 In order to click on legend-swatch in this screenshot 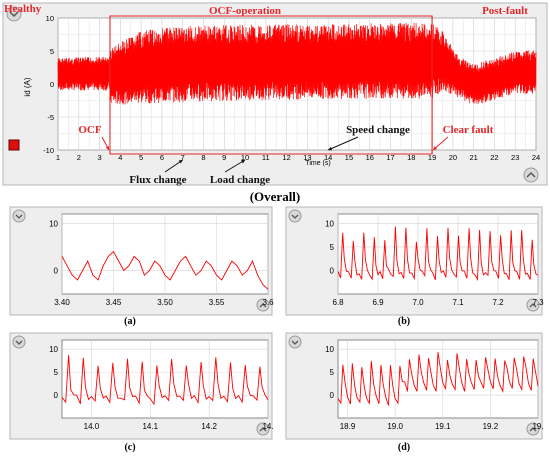, I will do `click(14, 145)`.